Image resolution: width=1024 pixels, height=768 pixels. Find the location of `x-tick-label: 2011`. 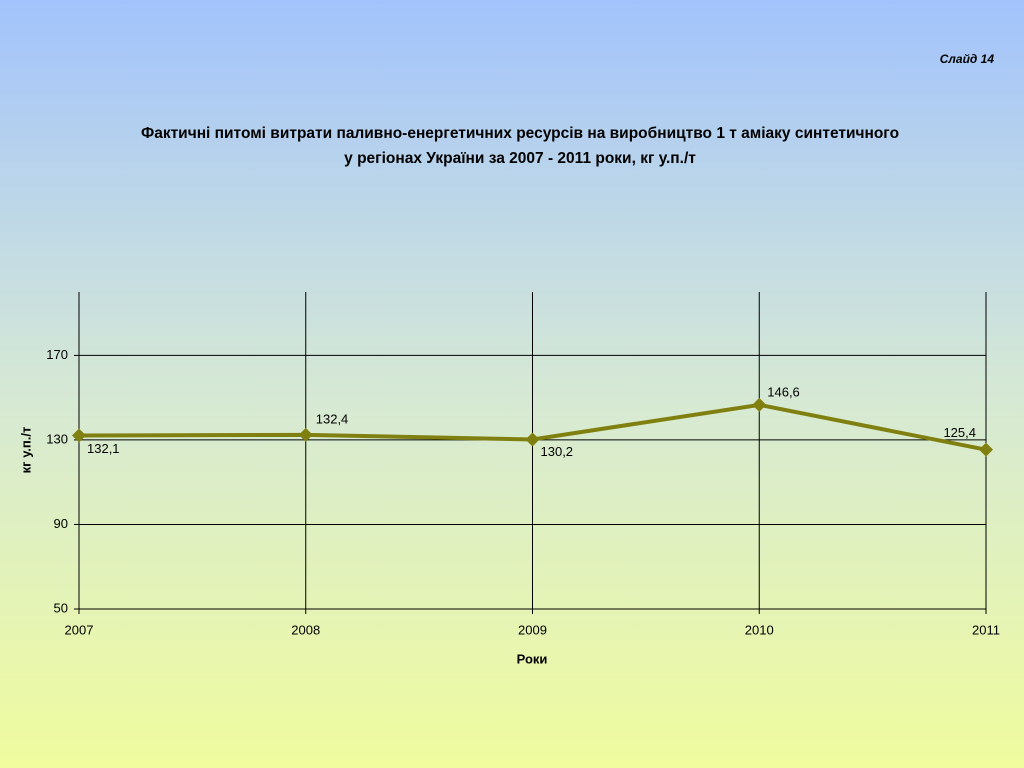

x-tick-label: 2011 is located at coordinates (986, 629).